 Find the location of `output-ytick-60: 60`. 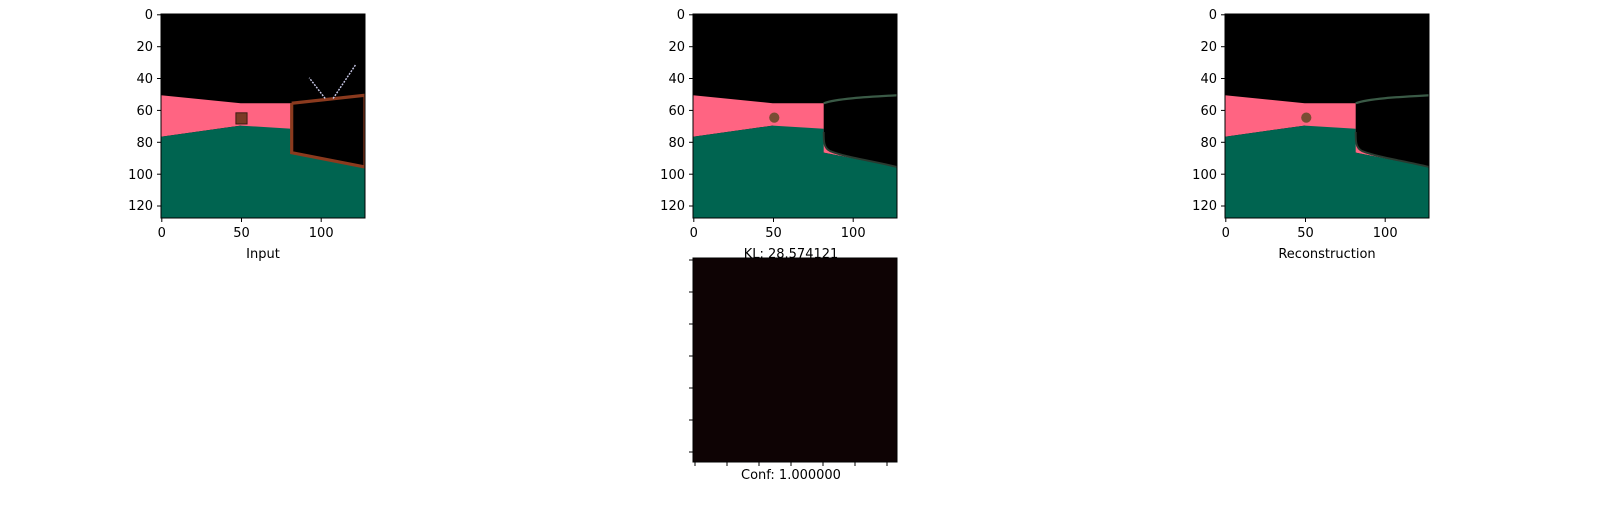

output-ytick-60: 60 is located at coordinates (676, 111).